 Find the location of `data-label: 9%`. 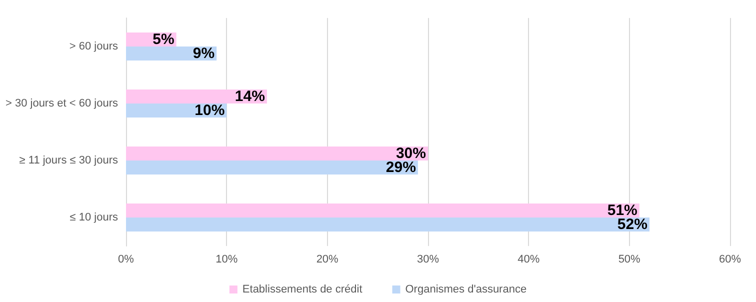

data-label: 9% is located at coordinates (203, 53).